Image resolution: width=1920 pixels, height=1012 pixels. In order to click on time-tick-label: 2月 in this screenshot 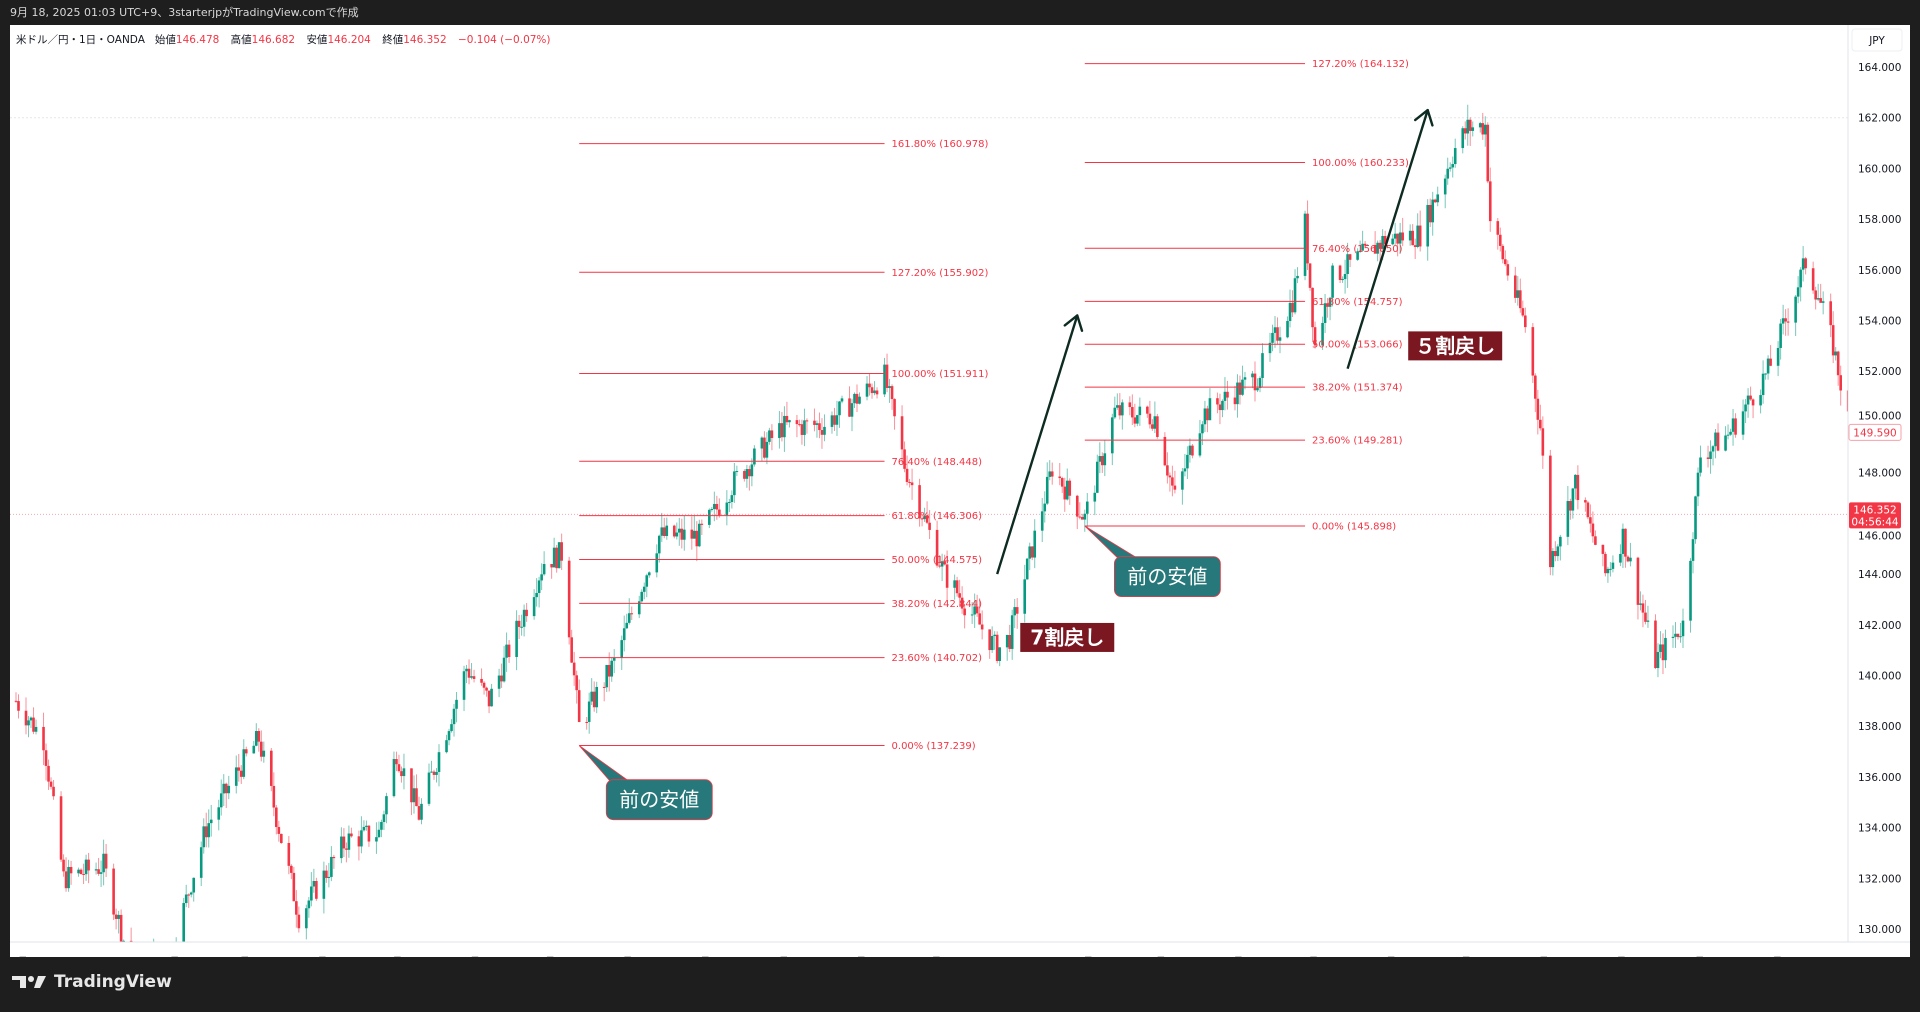, I will do `click(1084, 956)`.